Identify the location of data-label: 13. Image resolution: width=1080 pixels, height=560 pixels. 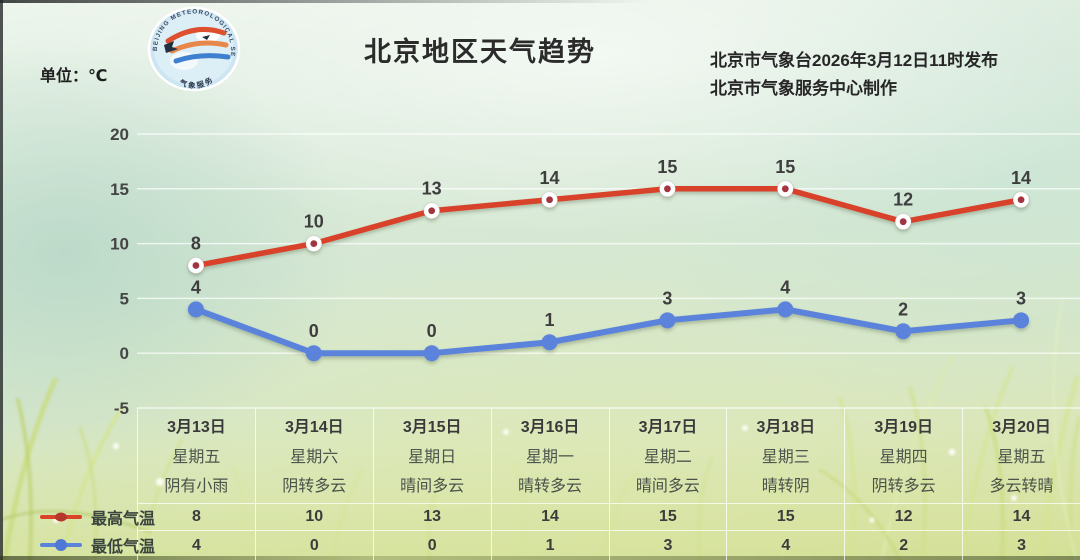
(432, 189).